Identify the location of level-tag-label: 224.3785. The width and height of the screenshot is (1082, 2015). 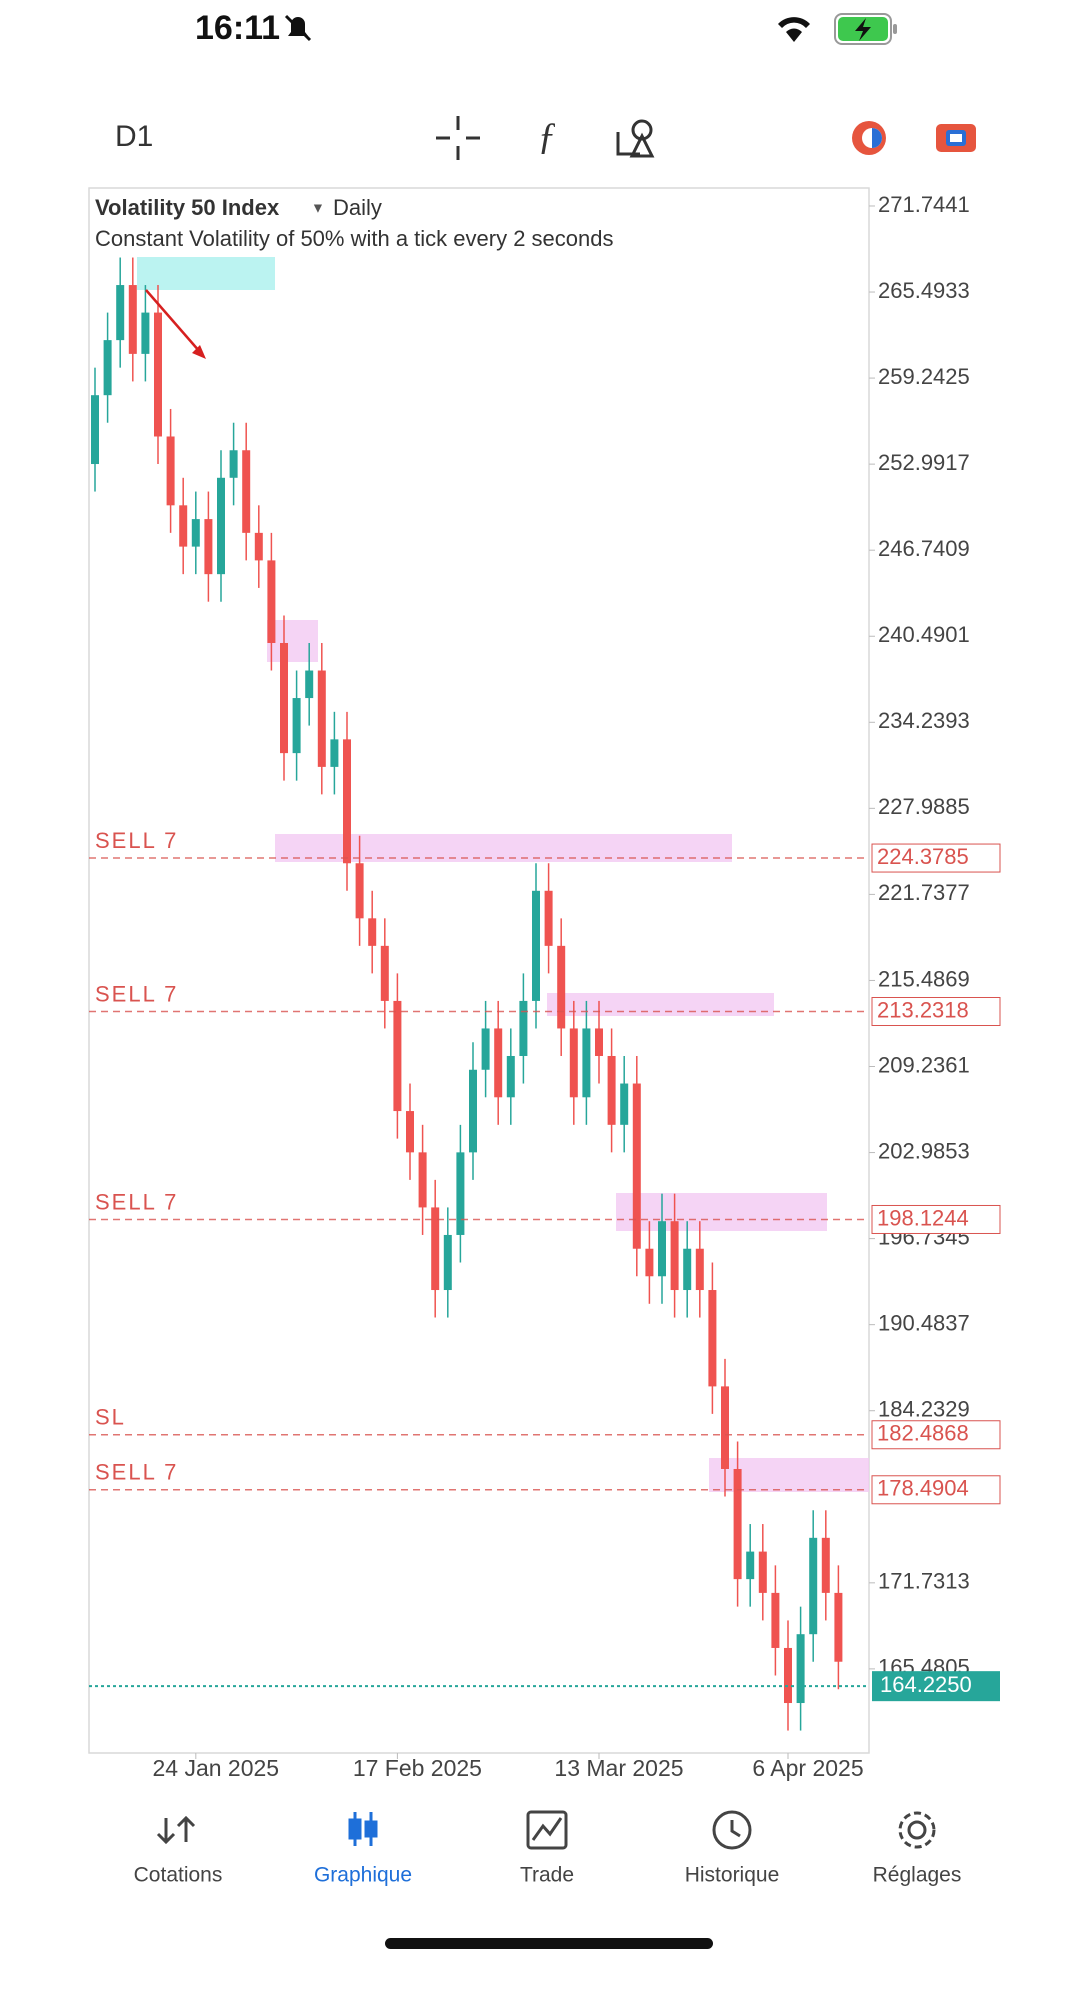
(923, 856).